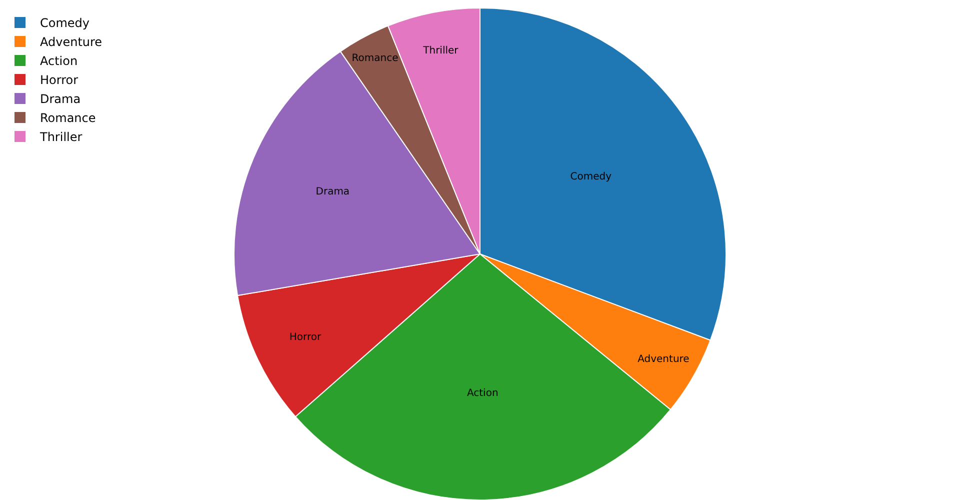 The image size is (960, 500). What do you see at coordinates (305, 337) in the screenshot?
I see `slice-label: Horror` at bounding box center [305, 337].